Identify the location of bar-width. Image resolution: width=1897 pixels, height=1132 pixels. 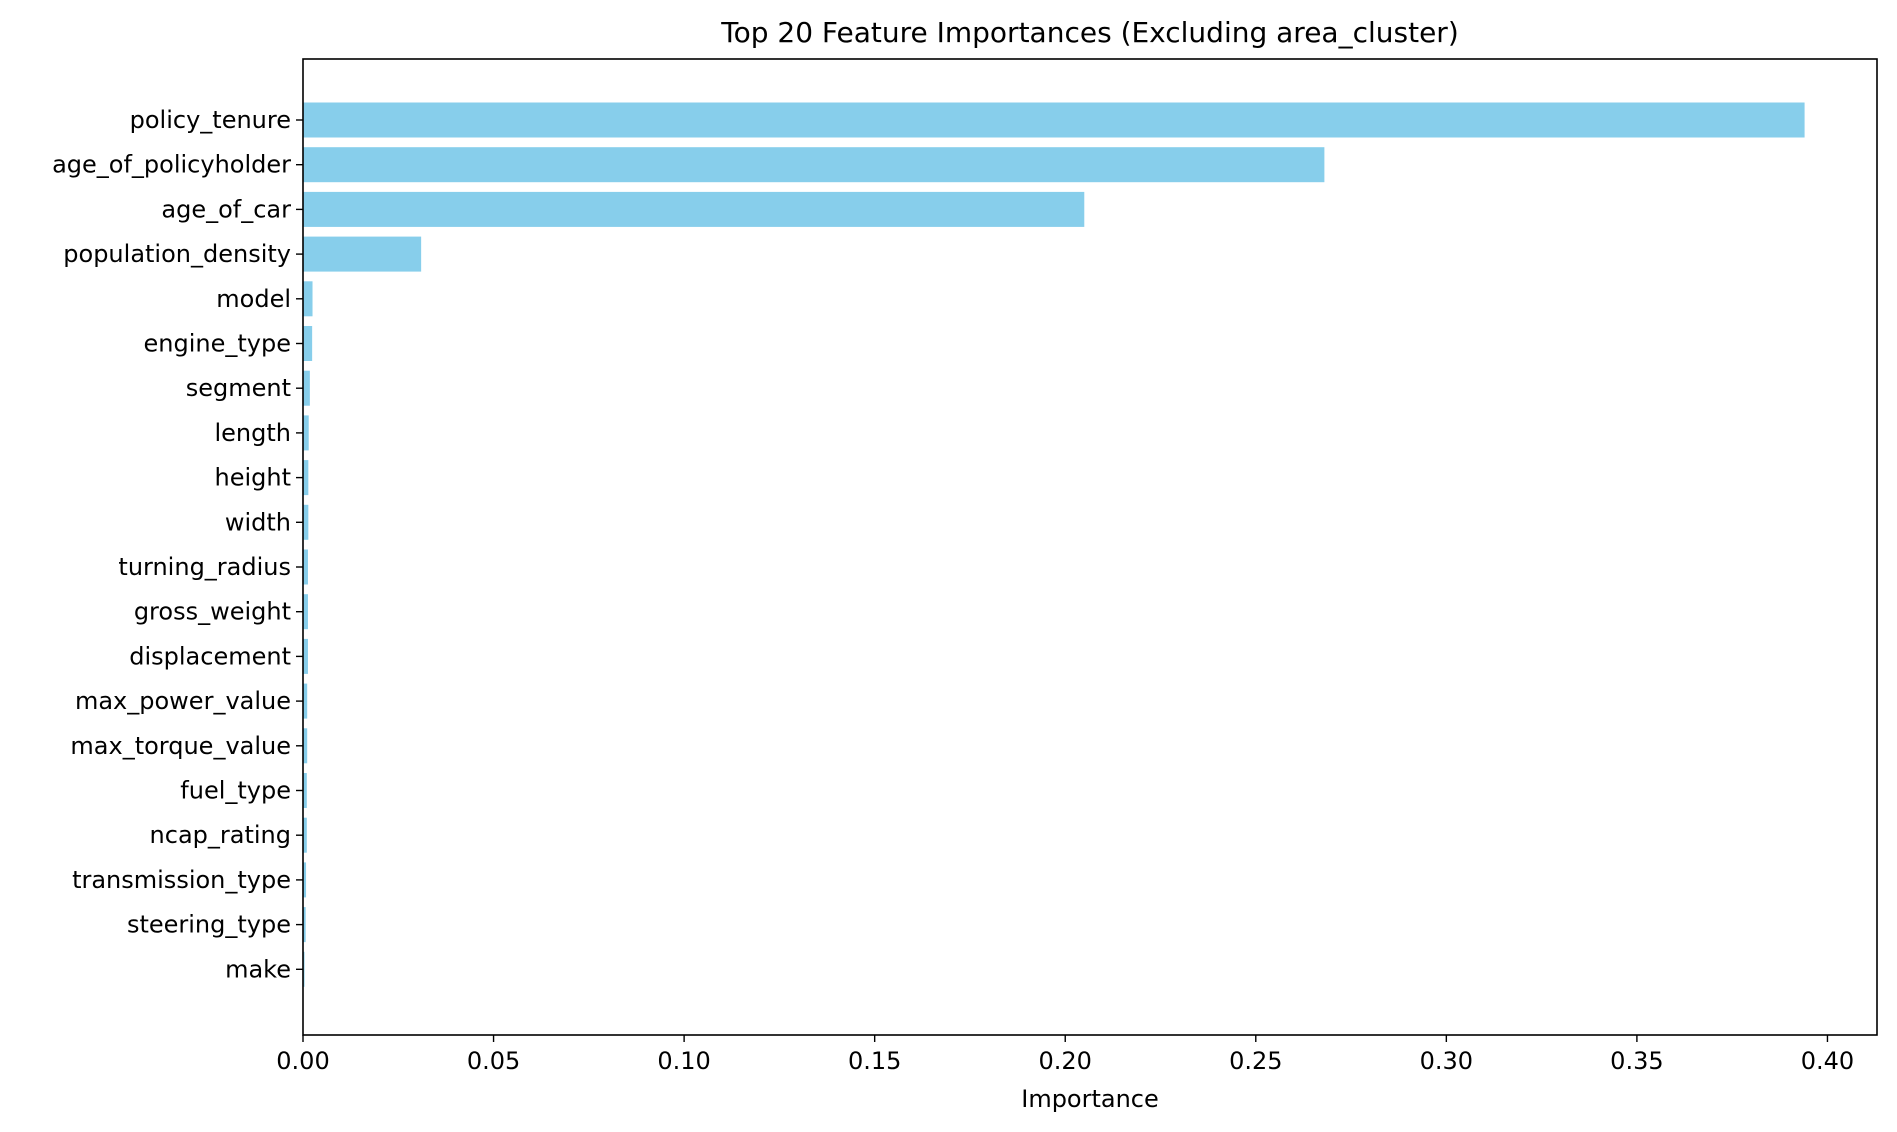
(306, 522).